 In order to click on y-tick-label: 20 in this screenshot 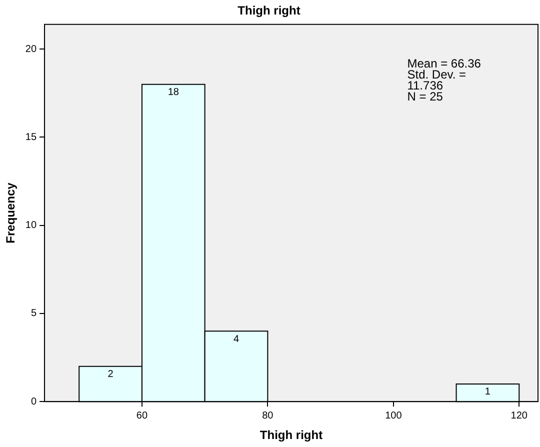, I will do `click(31, 49)`.